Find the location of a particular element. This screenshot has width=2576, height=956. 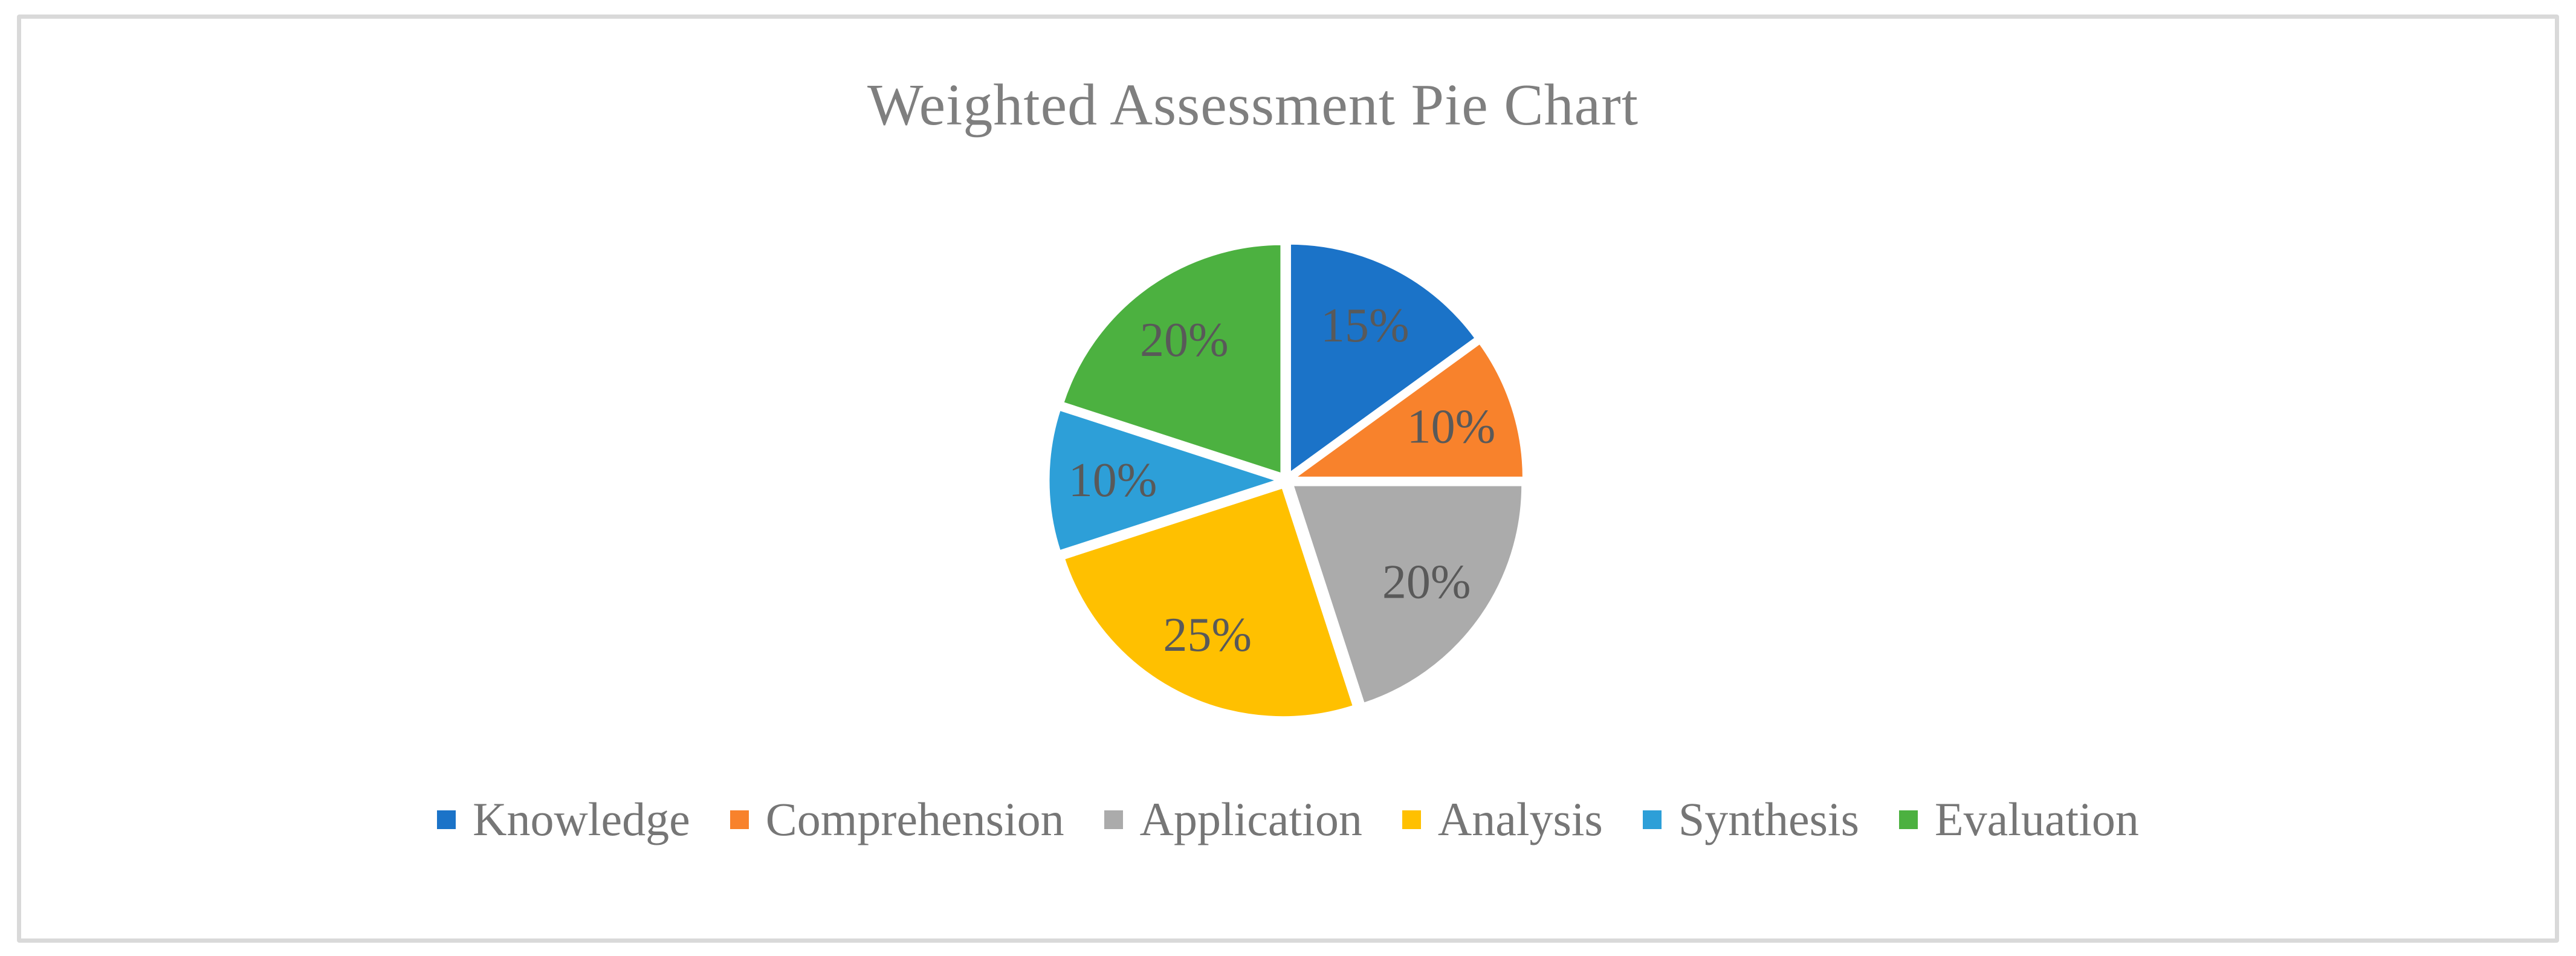

legend-label: Analysis is located at coordinates (1520, 819).